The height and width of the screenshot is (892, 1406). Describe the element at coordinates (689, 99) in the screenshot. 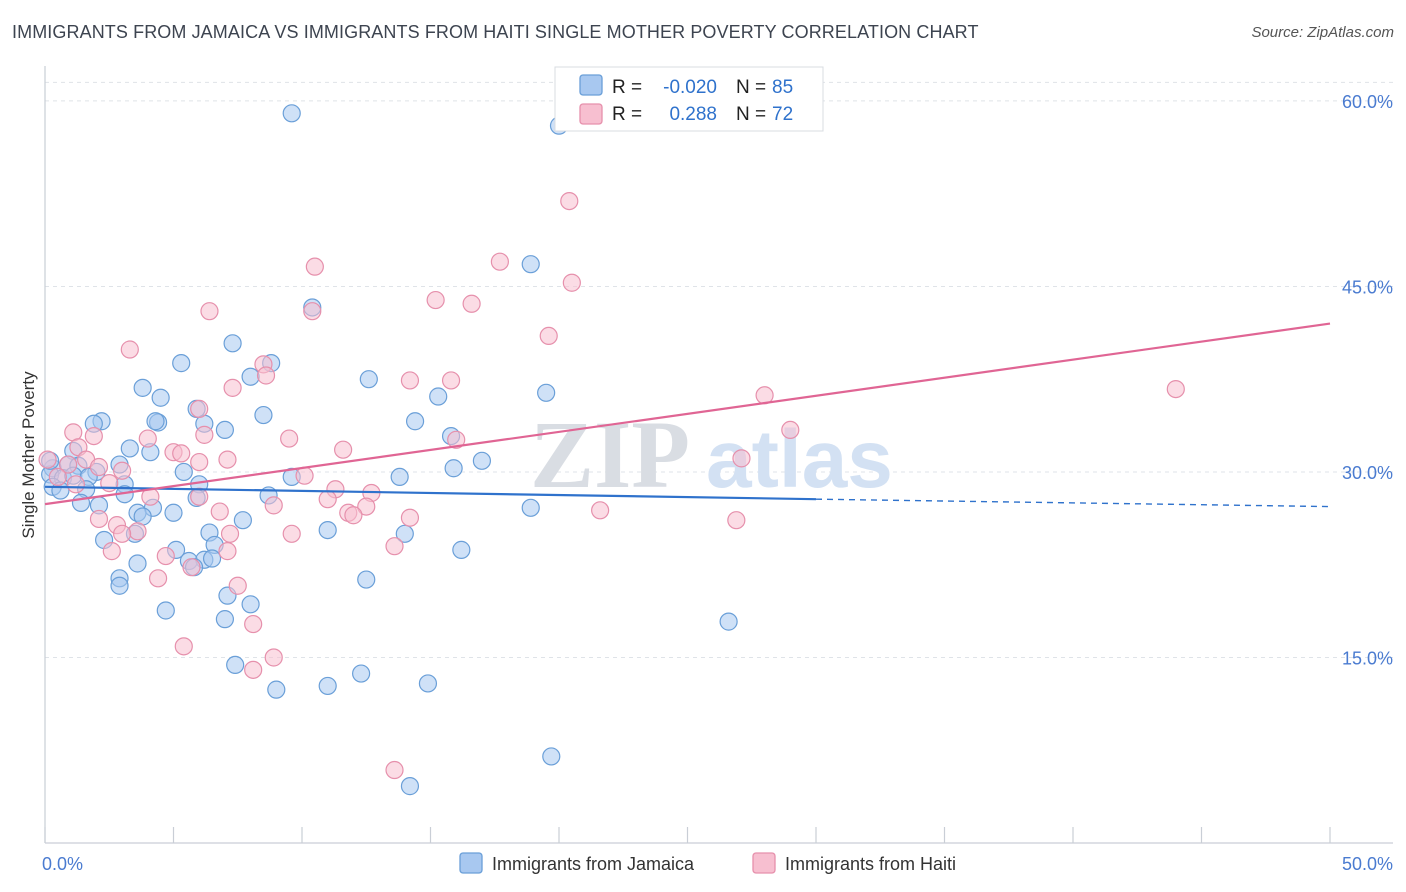

I see `stats-legend: R = -0.020 N = 85 R = 0.288 N = 72` at that location.